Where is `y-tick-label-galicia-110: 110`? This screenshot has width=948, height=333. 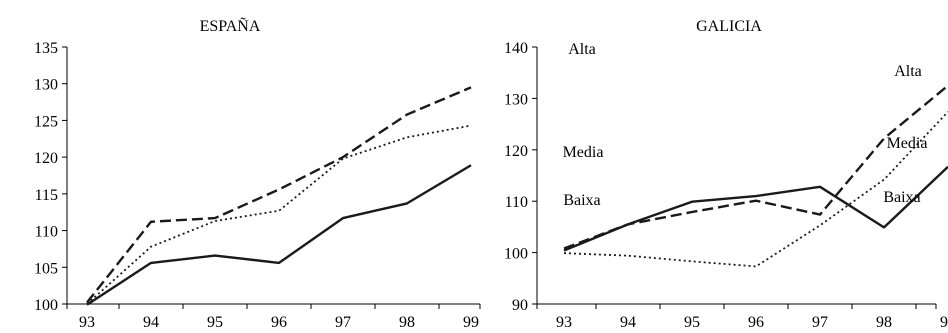
y-tick-label-galicia-110: 110 is located at coordinates (516, 202).